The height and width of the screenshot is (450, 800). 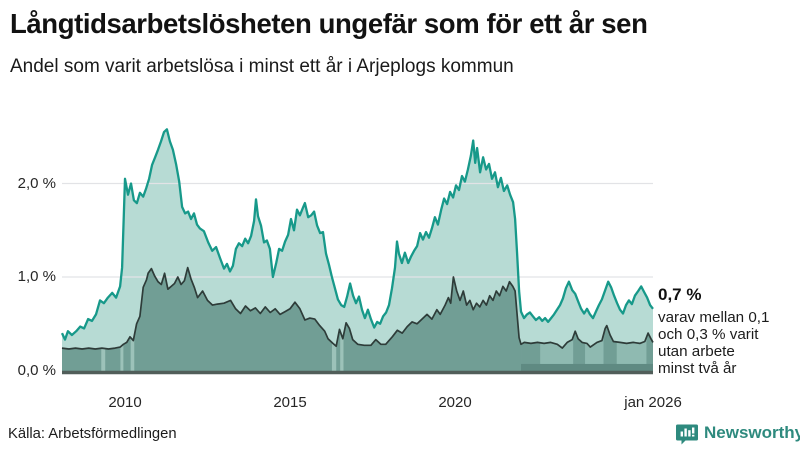 What do you see at coordinates (714, 317) in the screenshot?
I see `annotation-line: varav mellan 0,1` at bounding box center [714, 317].